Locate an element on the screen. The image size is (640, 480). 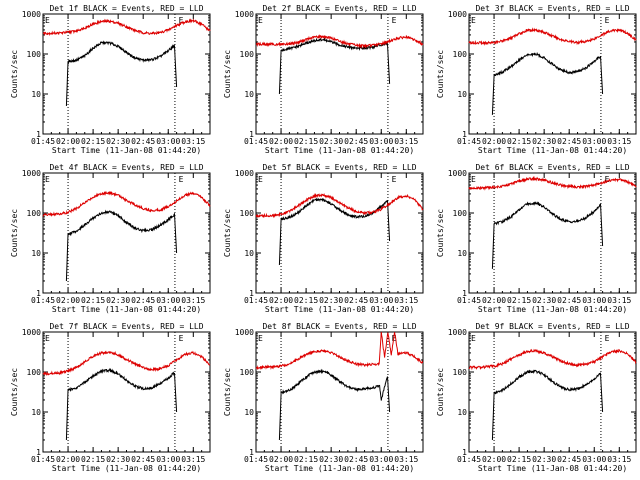
panel-title: Det 7f BLACK = Events, RED = LLD is located at coordinates (126, 326).